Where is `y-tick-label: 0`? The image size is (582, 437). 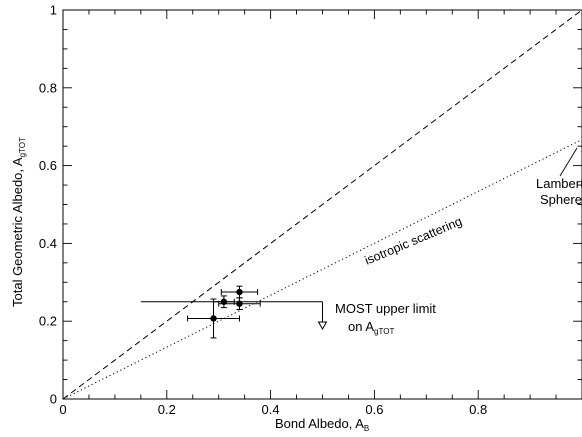
y-tick-label: 0 is located at coordinates (53, 399).